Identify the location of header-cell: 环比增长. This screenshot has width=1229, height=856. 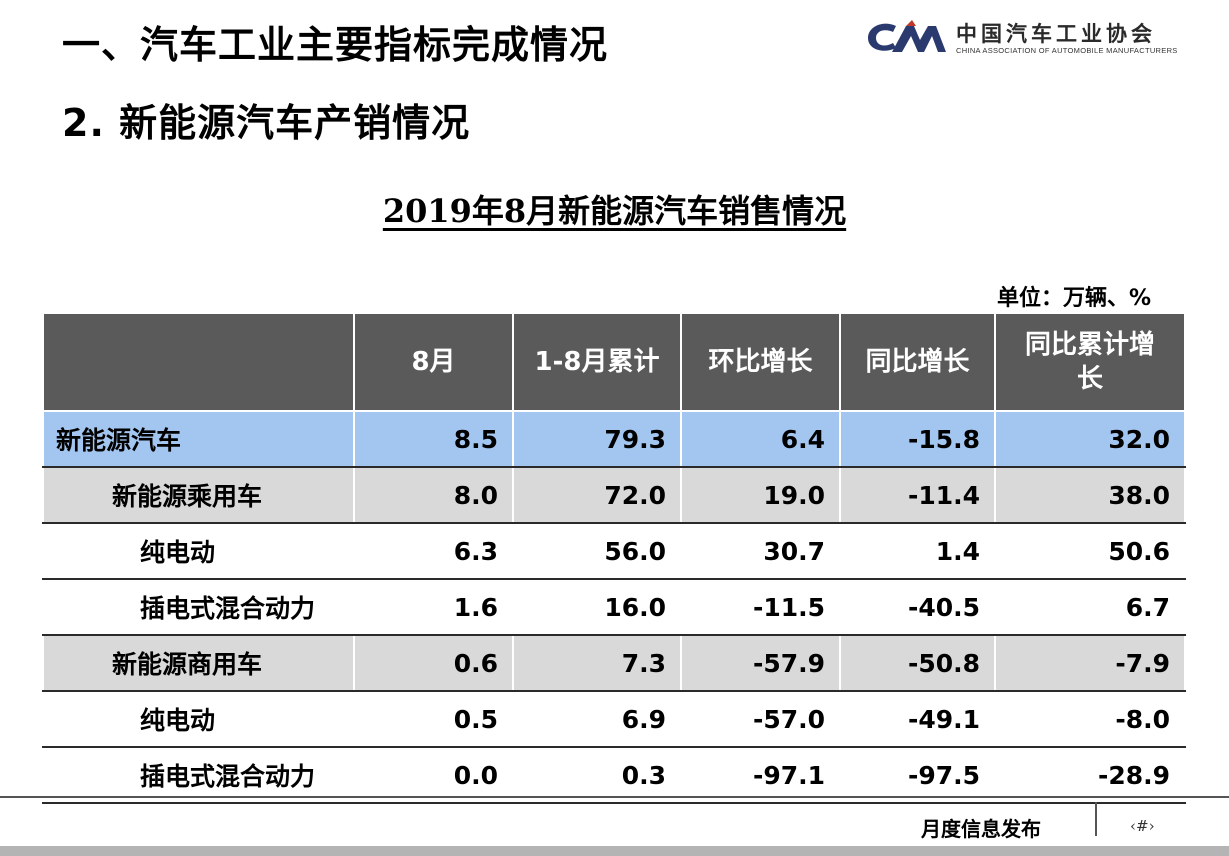
(760, 362).